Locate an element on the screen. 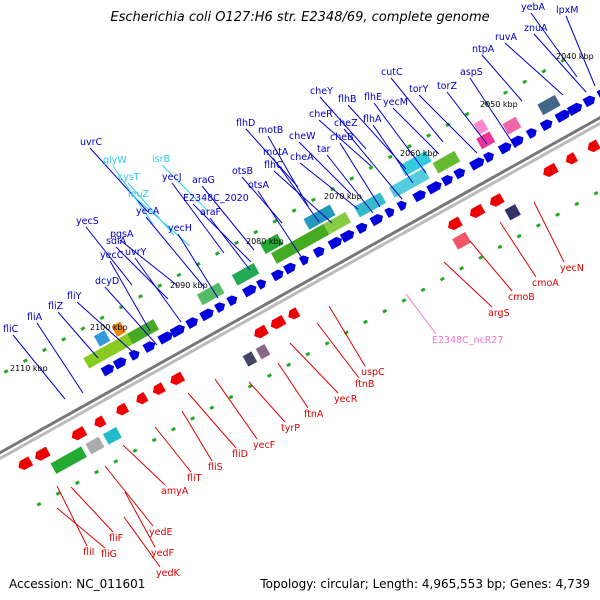 The height and width of the screenshot is (600, 600). gene-label-otsB: otsB is located at coordinates (242, 171).